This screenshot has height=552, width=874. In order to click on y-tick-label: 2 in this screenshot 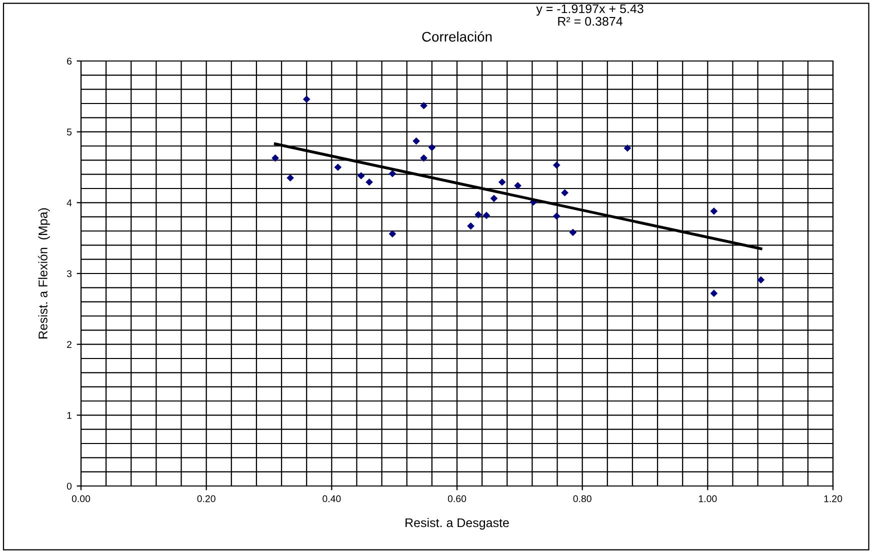, I will do `click(69, 344)`.